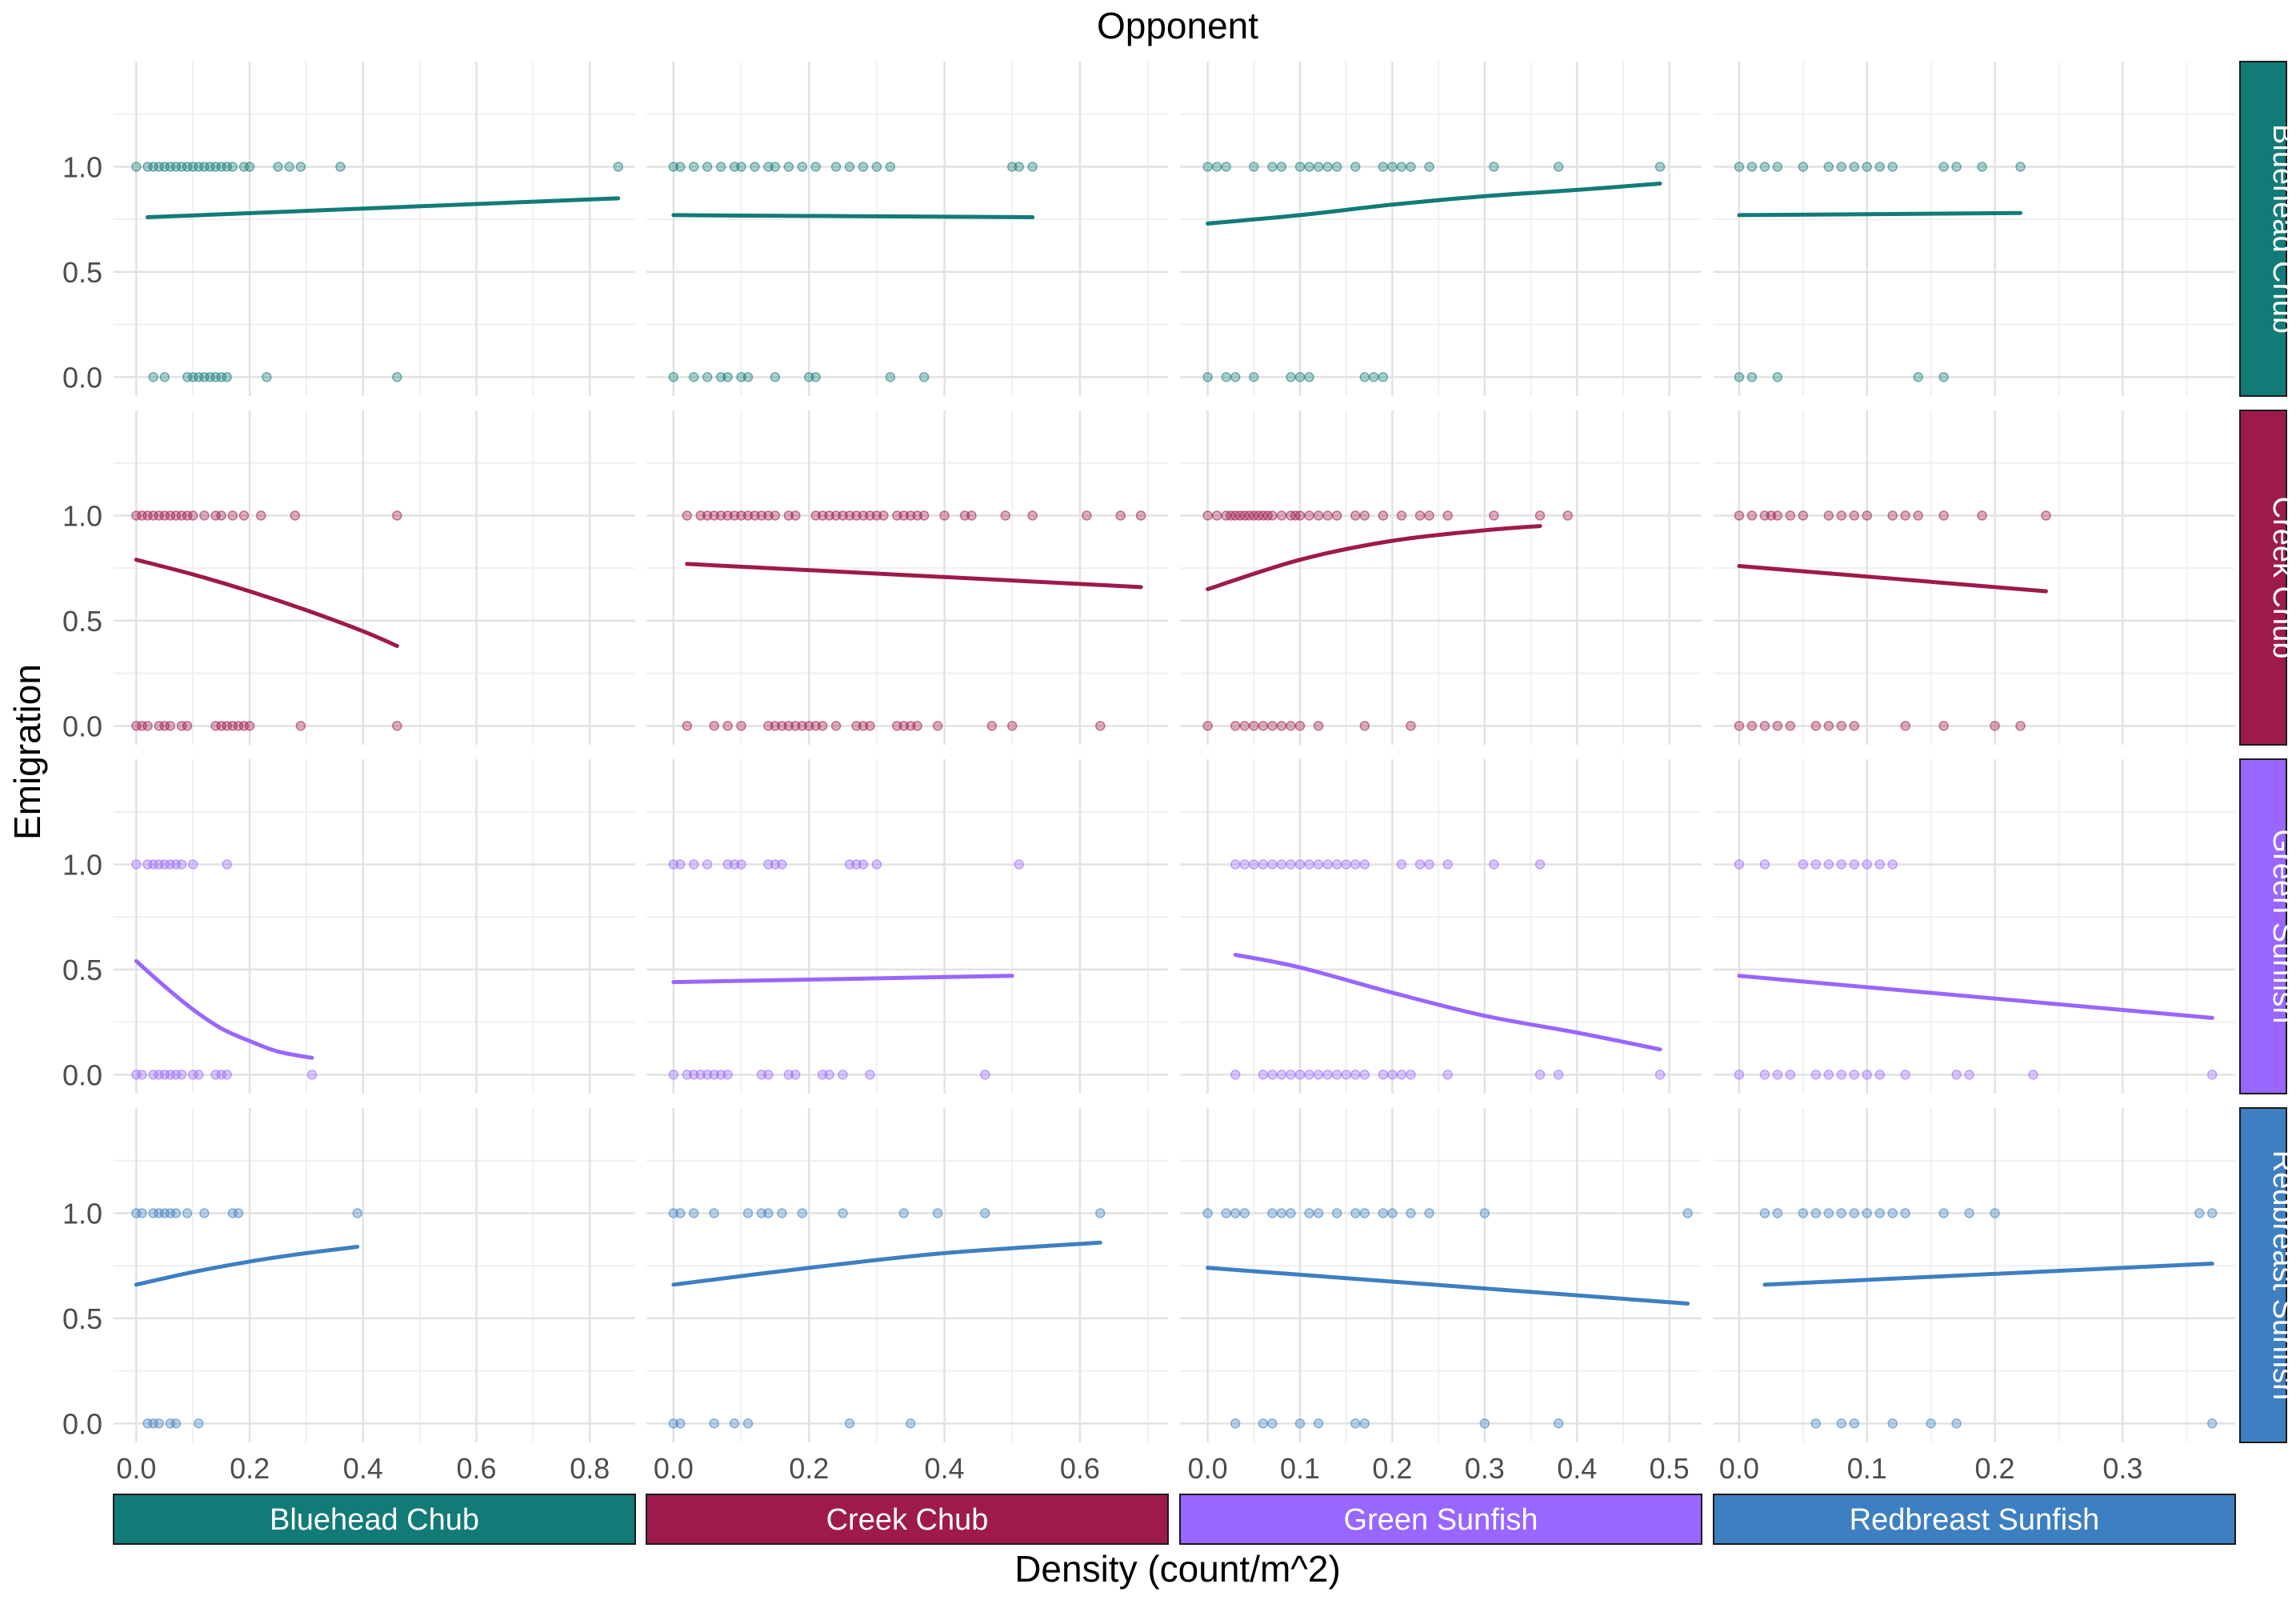  What do you see at coordinates (1577, 1468) in the screenshot?
I see `x-tick-label: 0.4` at bounding box center [1577, 1468].